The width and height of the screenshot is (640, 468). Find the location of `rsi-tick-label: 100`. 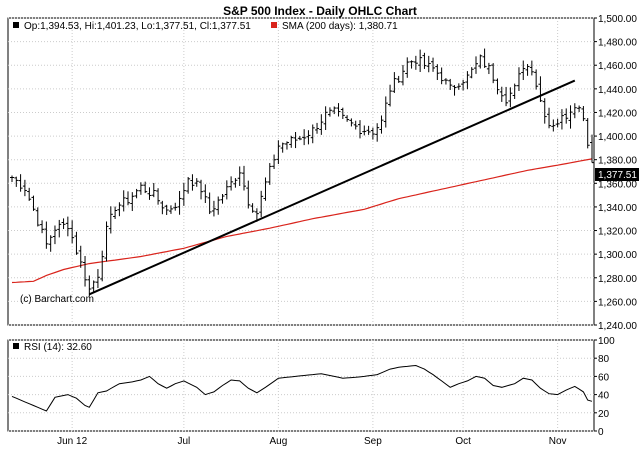

rsi-tick-label: 100 is located at coordinates (606, 341).